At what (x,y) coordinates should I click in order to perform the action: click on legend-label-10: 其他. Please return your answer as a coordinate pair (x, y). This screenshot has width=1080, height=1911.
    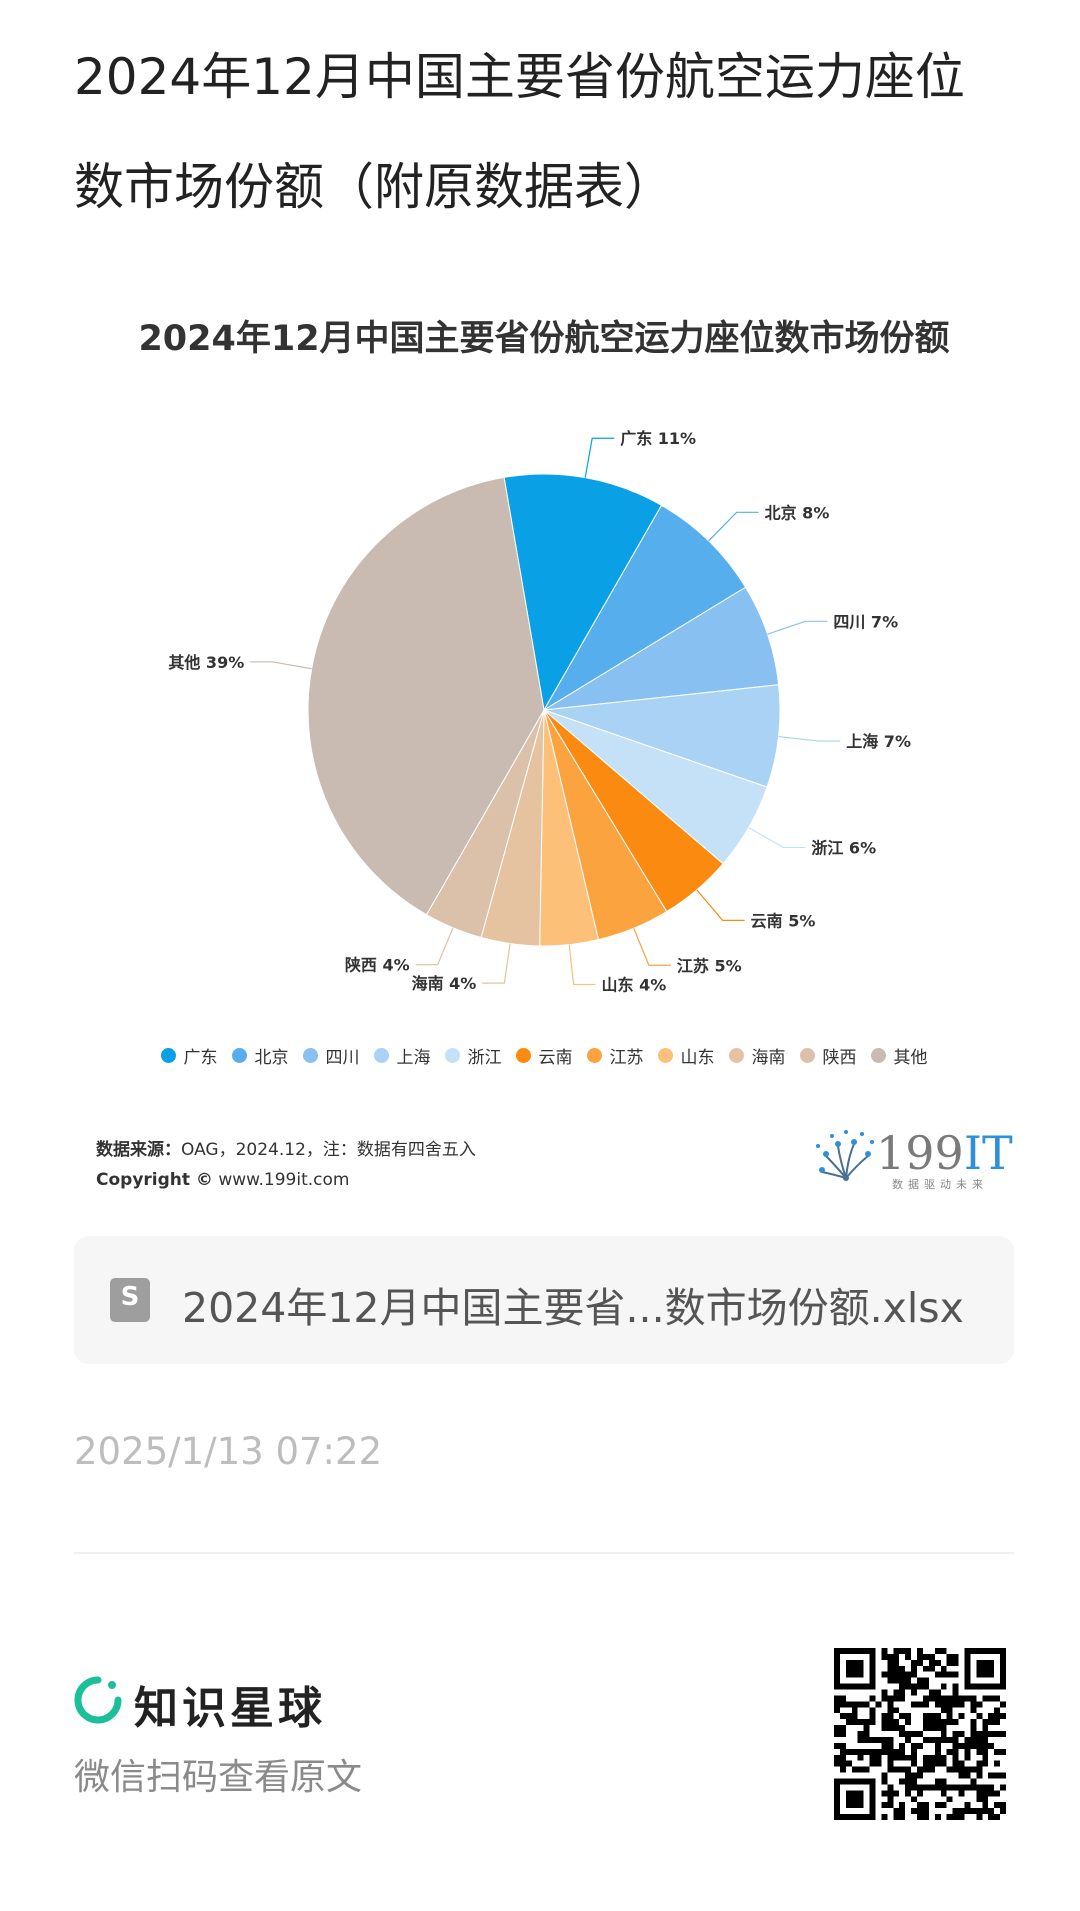
    Looking at the image, I should click on (910, 1058).